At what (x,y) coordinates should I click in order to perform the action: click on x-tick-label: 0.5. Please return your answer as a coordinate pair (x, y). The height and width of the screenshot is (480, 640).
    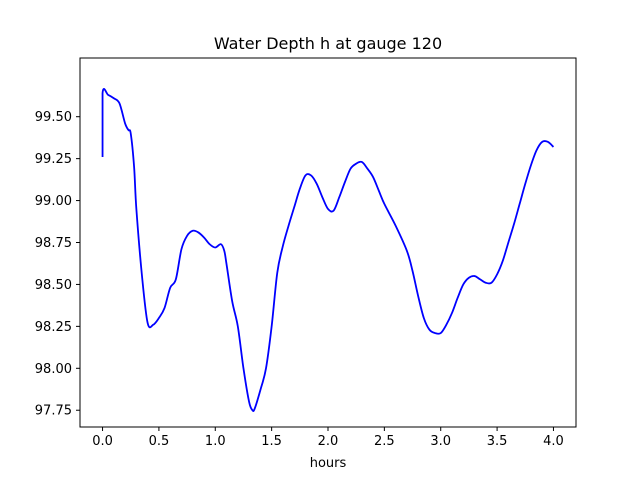
    Looking at the image, I should click on (159, 441).